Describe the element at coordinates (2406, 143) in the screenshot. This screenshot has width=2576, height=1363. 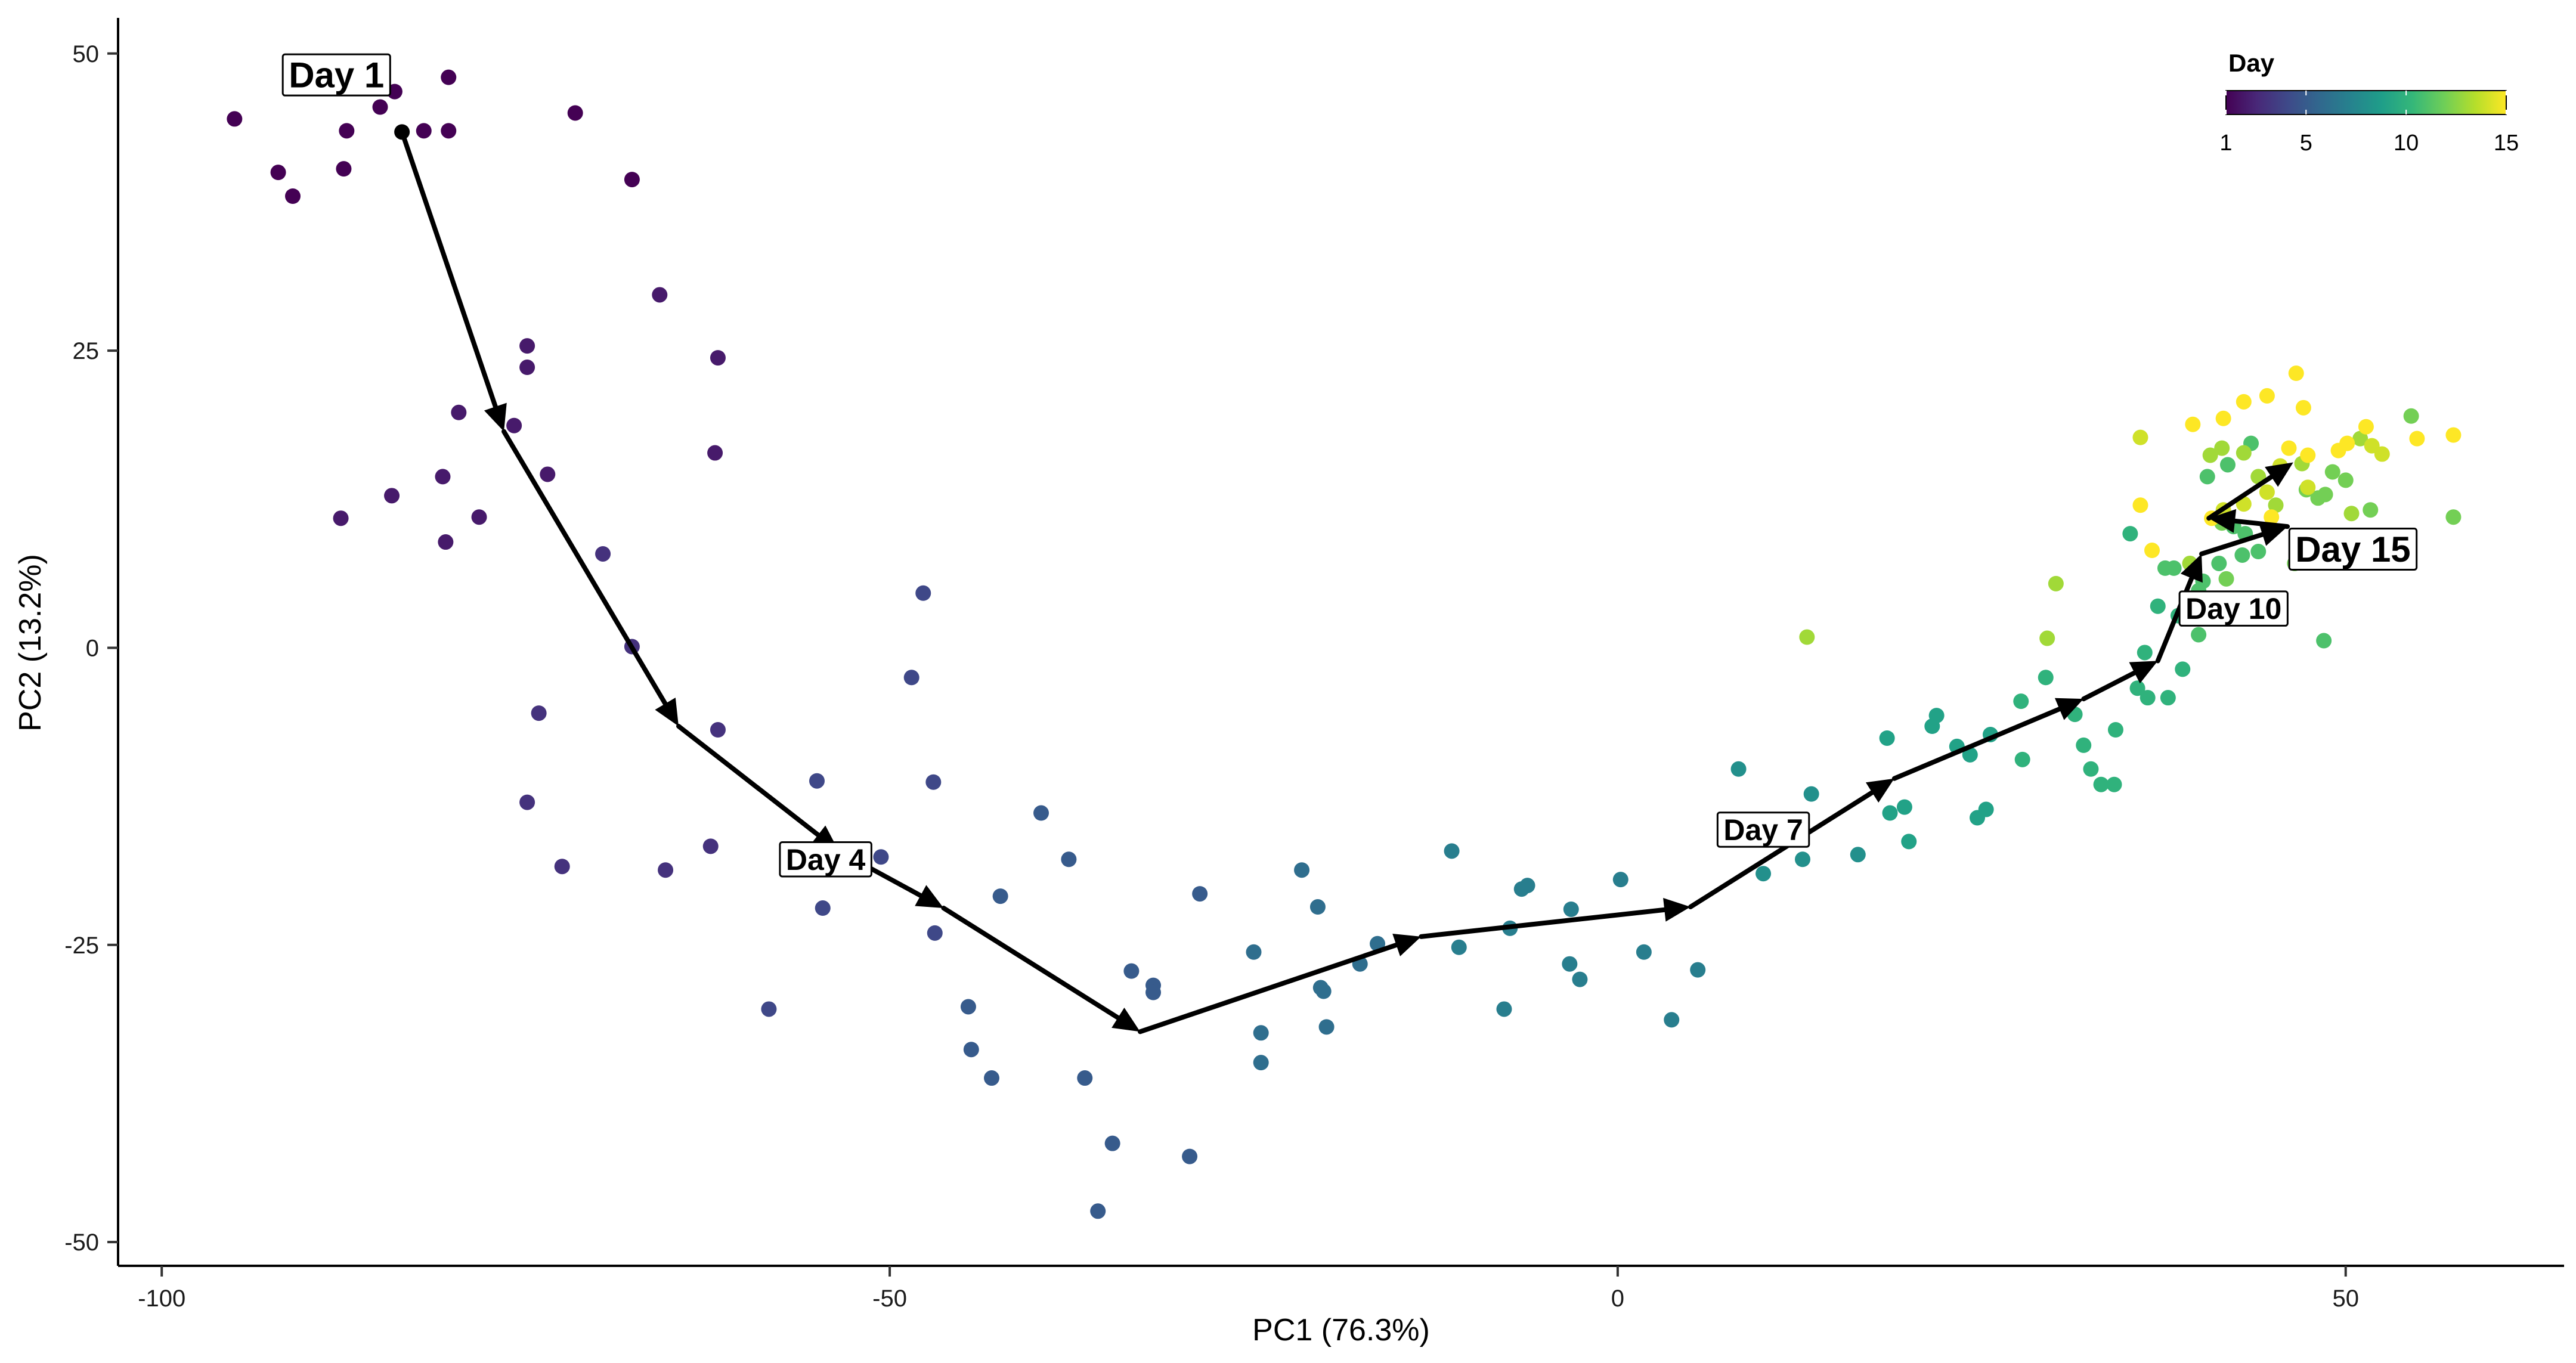
I see `colorbar-tick-label: 10` at that location.